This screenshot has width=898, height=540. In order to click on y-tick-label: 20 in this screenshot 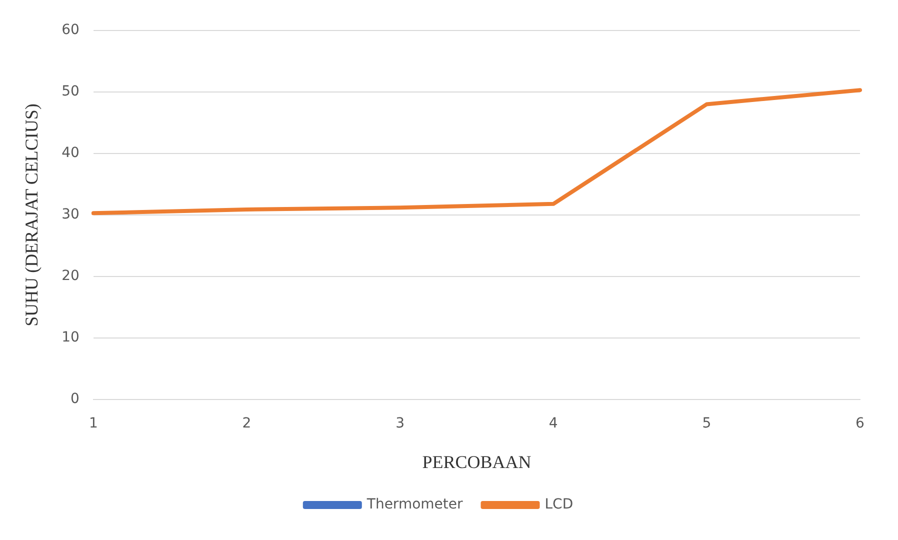, I will do `click(71, 276)`.